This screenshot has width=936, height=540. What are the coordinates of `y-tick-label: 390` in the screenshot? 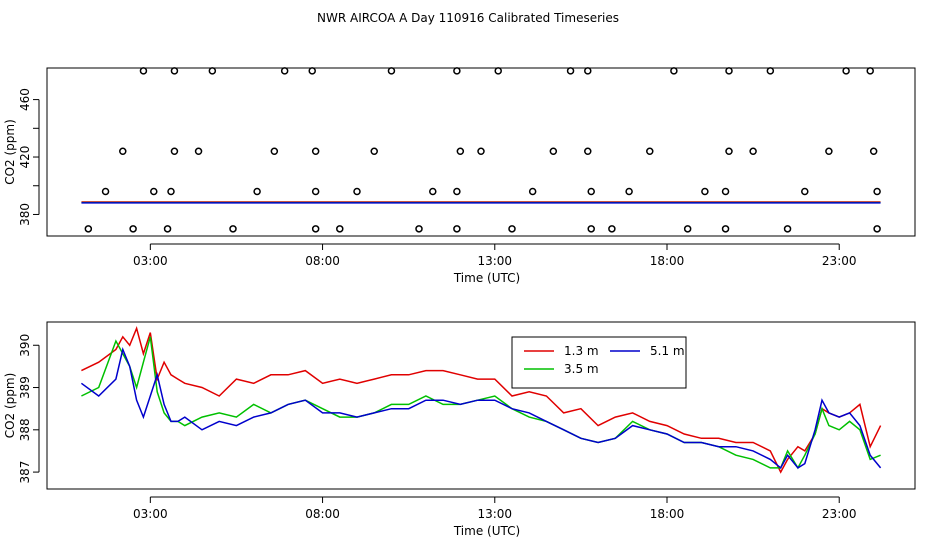 It's located at (25, 345).